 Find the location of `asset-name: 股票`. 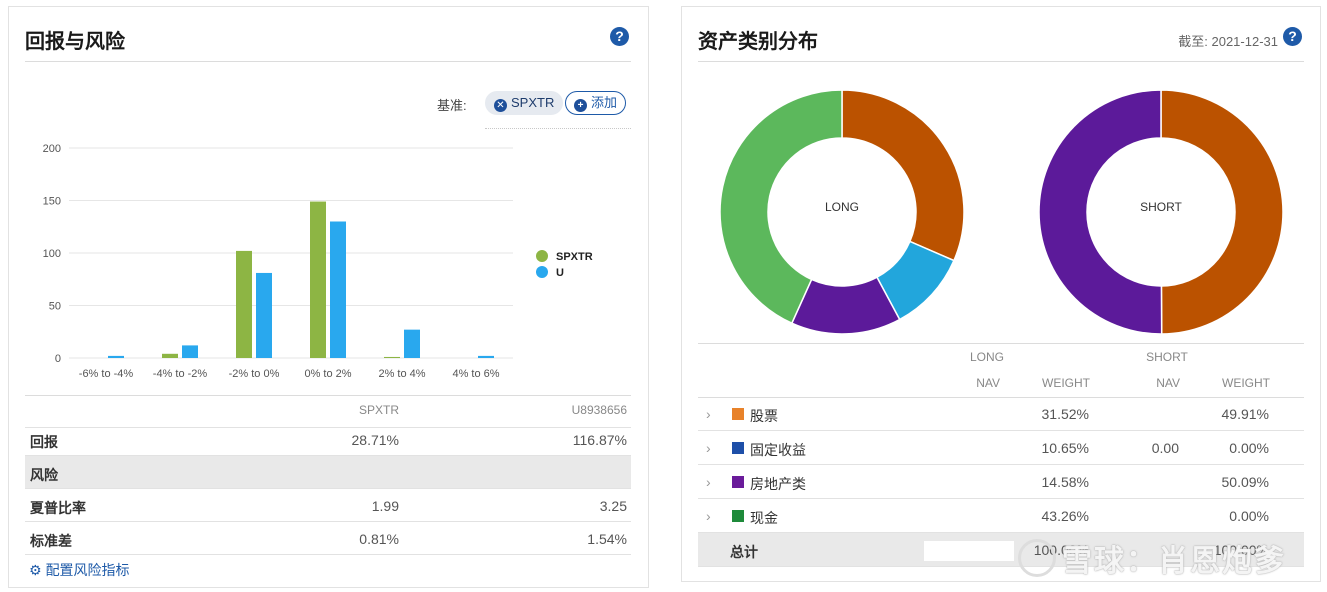

asset-name: 股票 is located at coordinates (764, 416).